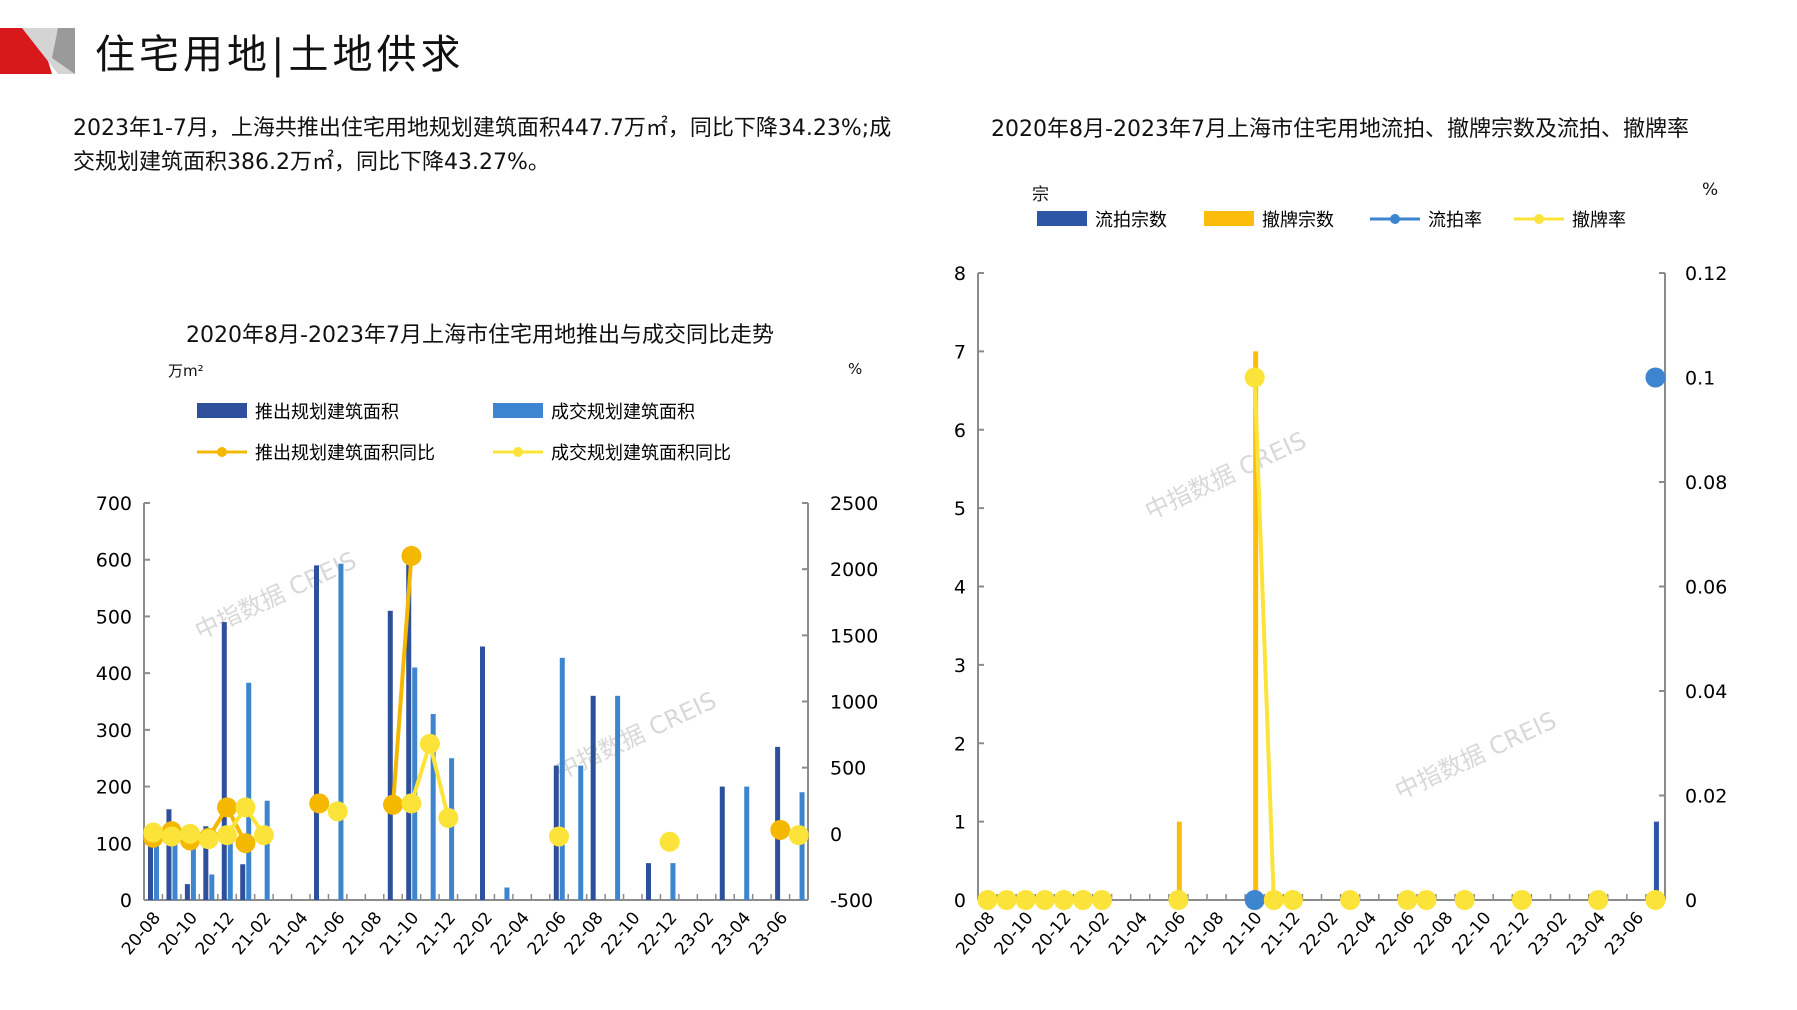 This screenshot has height=1010, width=1797. Describe the element at coordinates (1166, 933) in the screenshot. I see `x-tick-label: 21-06` at that location.